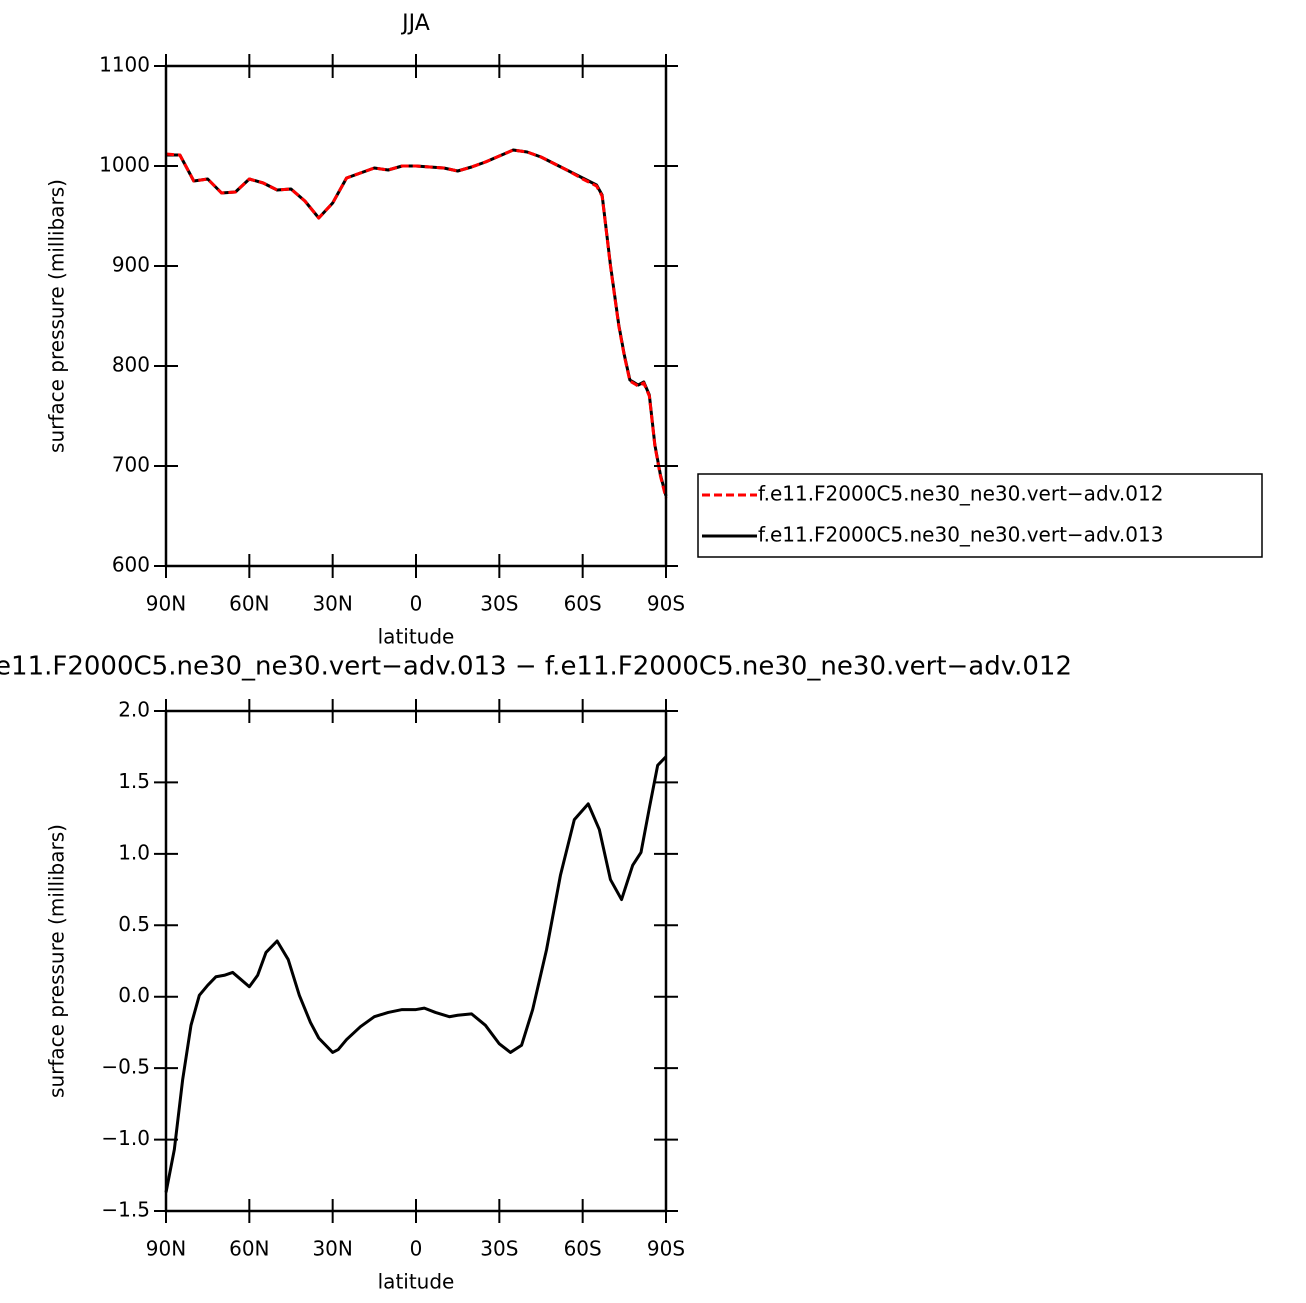  I want to click on y-tick-label: 2.0, so click(134, 710).